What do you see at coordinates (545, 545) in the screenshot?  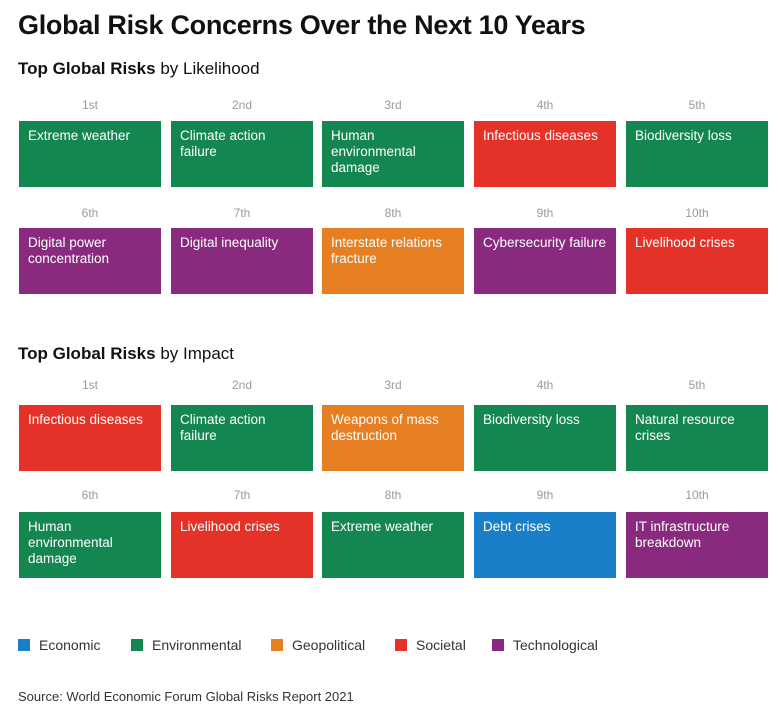 I see `impact-risk-tile: Debt crises` at bounding box center [545, 545].